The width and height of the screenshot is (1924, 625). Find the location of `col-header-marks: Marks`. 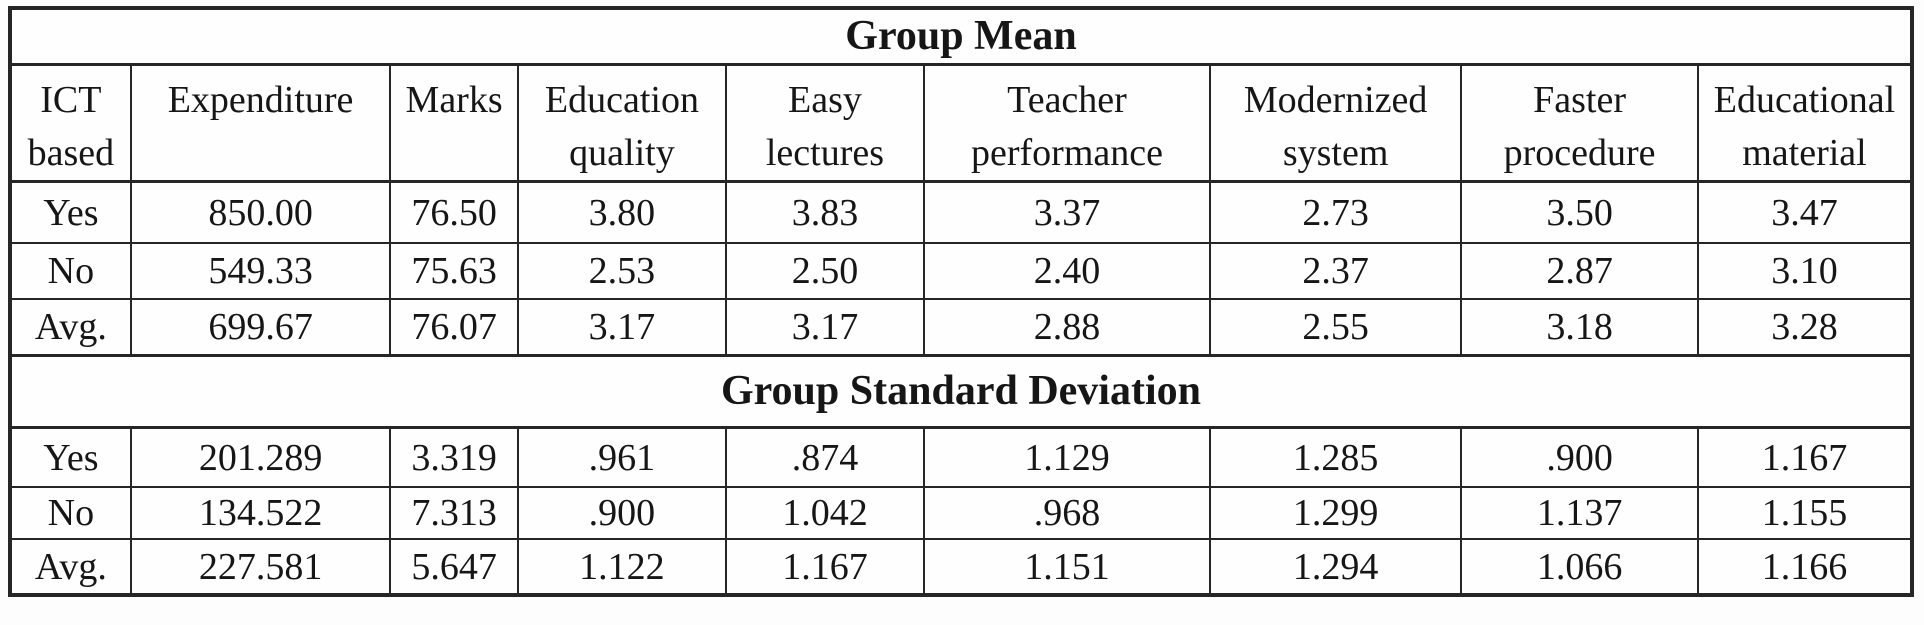

col-header-marks: Marks is located at coordinates (454, 122).